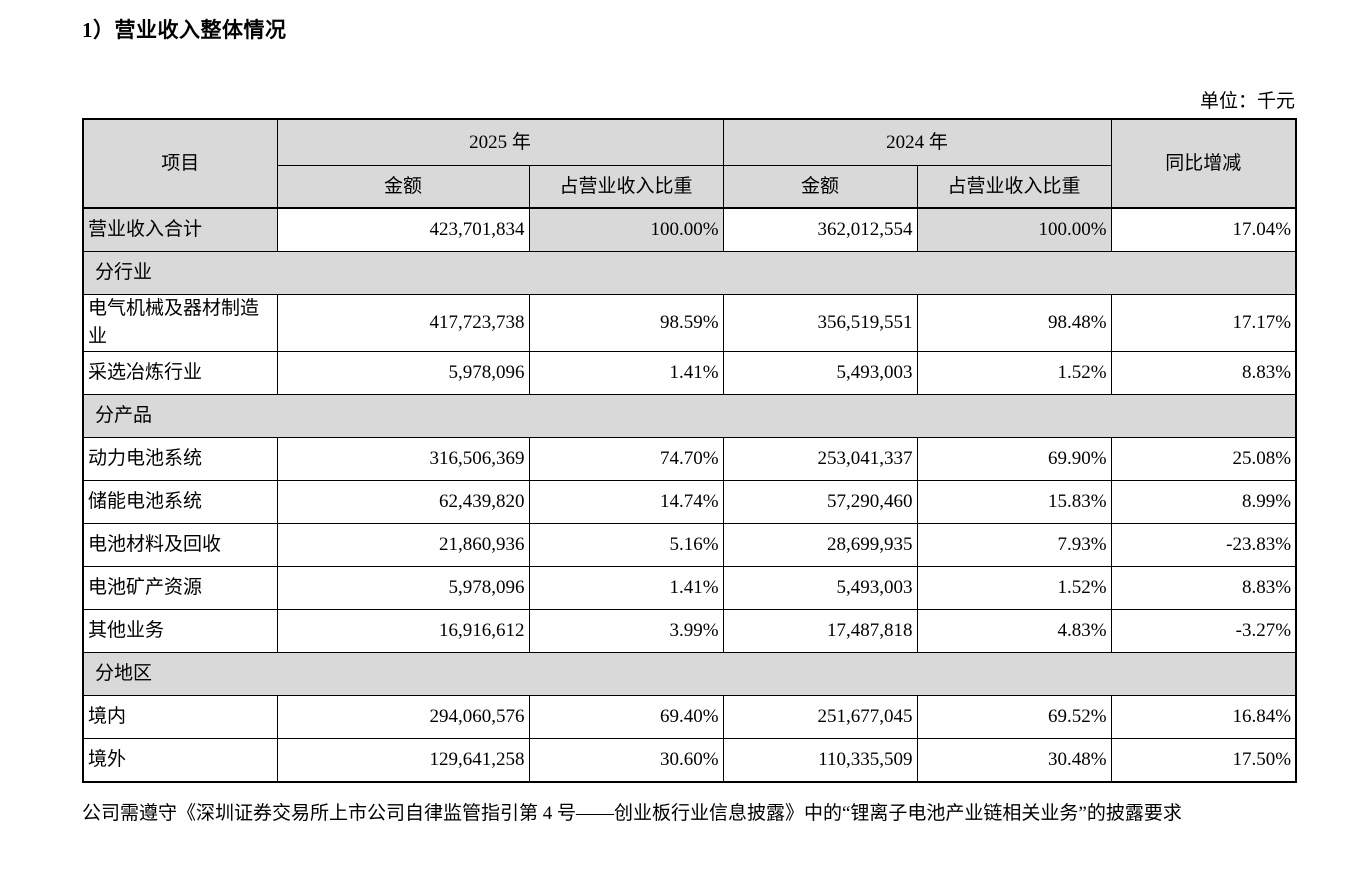  I want to click on amount-2024-cell: 110,335,509, so click(820, 760).